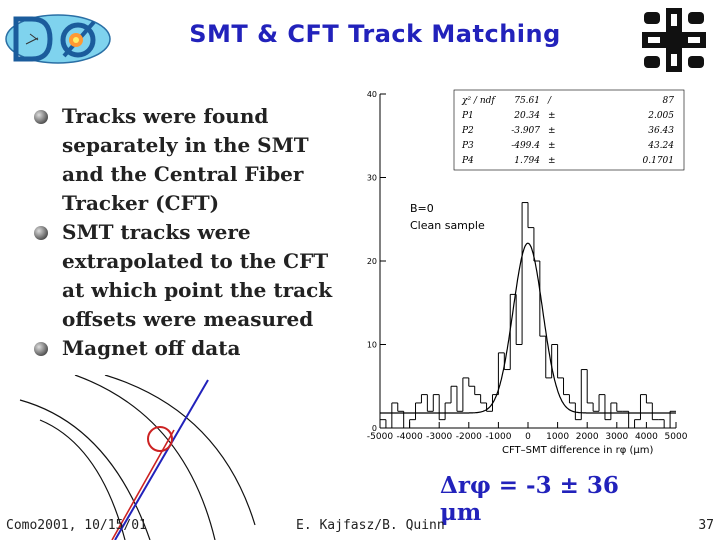 The height and width of the screenshot is (540, 720). What do you see at coordinates (529, 499) in the screenshot?
I see `result-text: Δrφ = -3 ± 36 μm` at bounding box center [529, 499].